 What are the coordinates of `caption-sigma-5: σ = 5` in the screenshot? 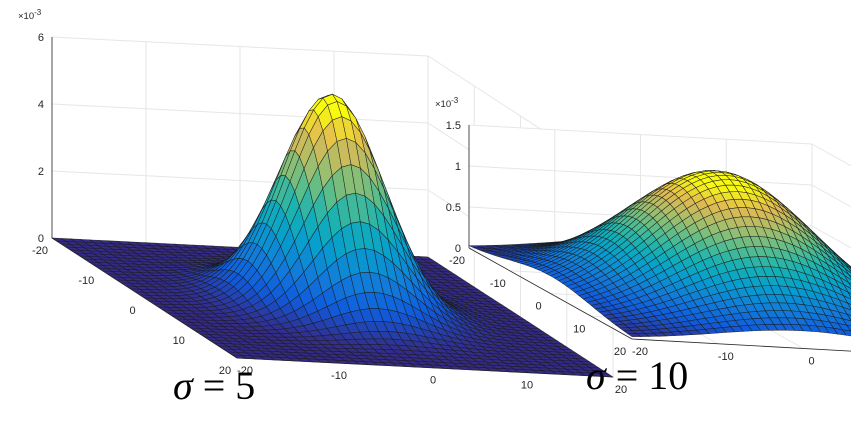 It's located at (214, 386).